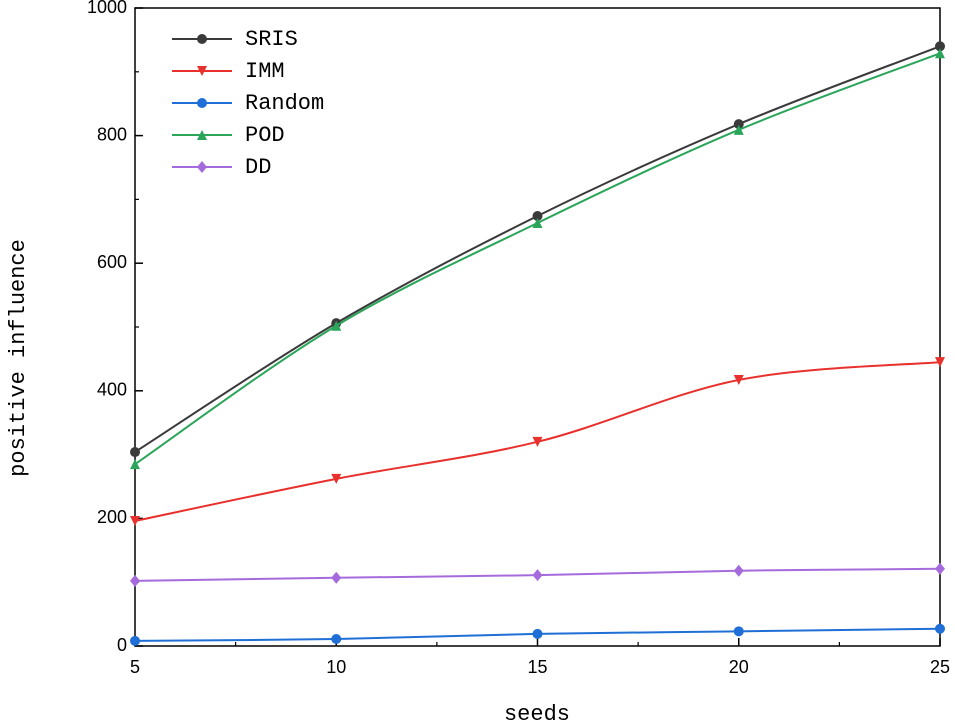 The height and width of the screenshot is (728, 955). What do you see at coordinates (135, 667) in the screenshot?
I see `x-tick-label: 5` at bounding box center [135, 667].